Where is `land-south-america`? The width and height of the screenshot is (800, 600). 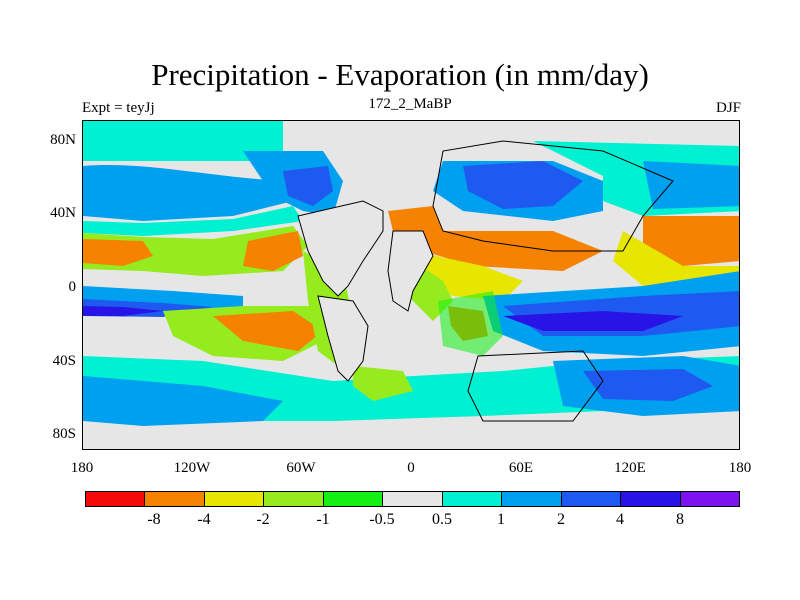 land-south-america is located at coordinates (343, 338).